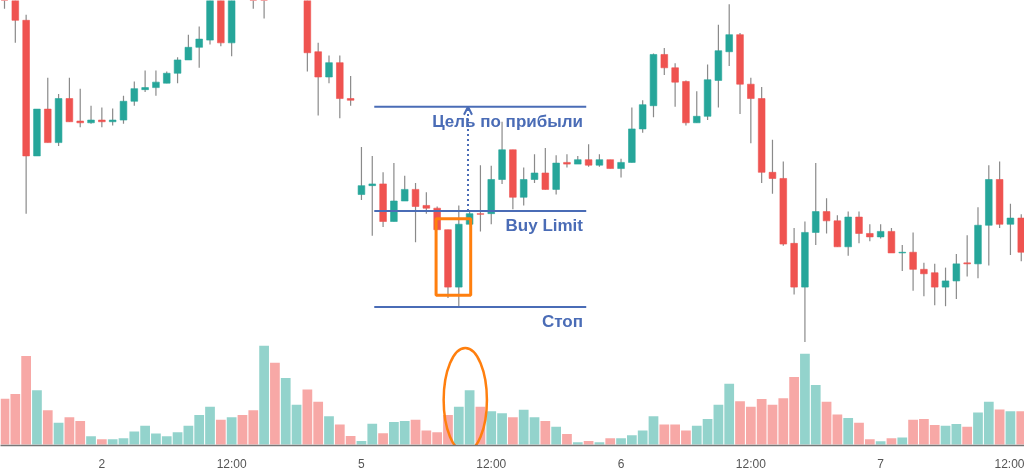 This screenshot has height=473, width=1024. What do you see at coordinates (621, 463) in the screenshot?
I see `x-tick-label: 6` at bounding box center [621, 463].